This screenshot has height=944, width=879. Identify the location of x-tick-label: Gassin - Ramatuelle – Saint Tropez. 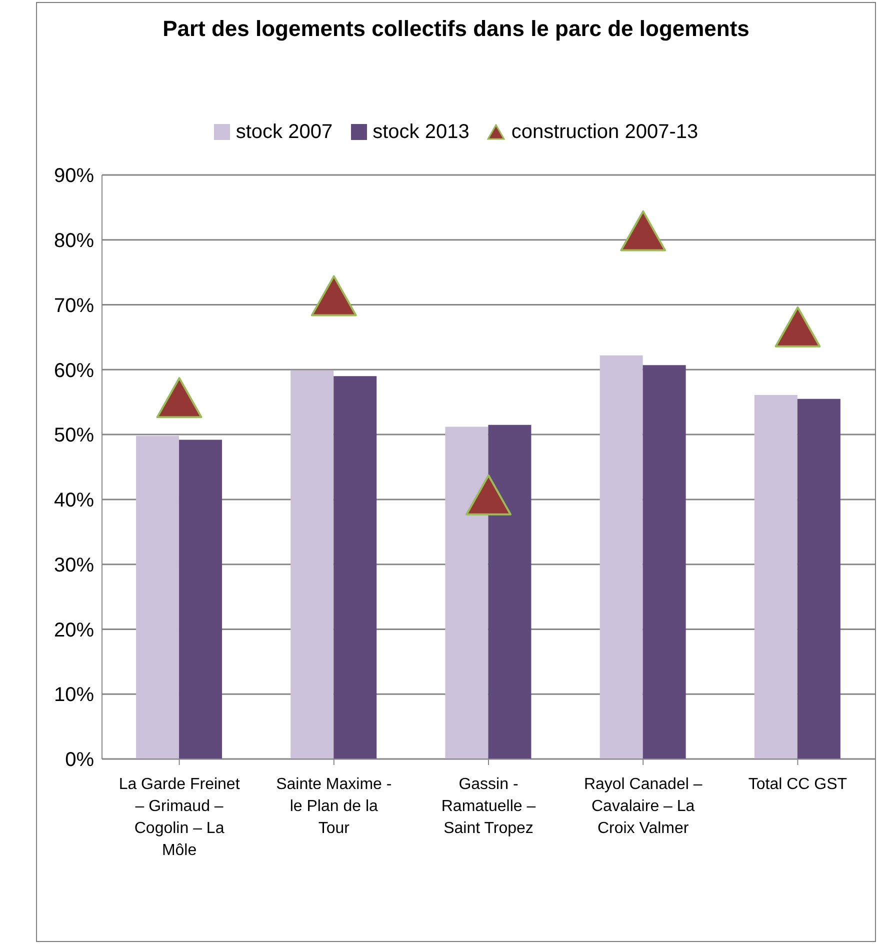
(488, 806).